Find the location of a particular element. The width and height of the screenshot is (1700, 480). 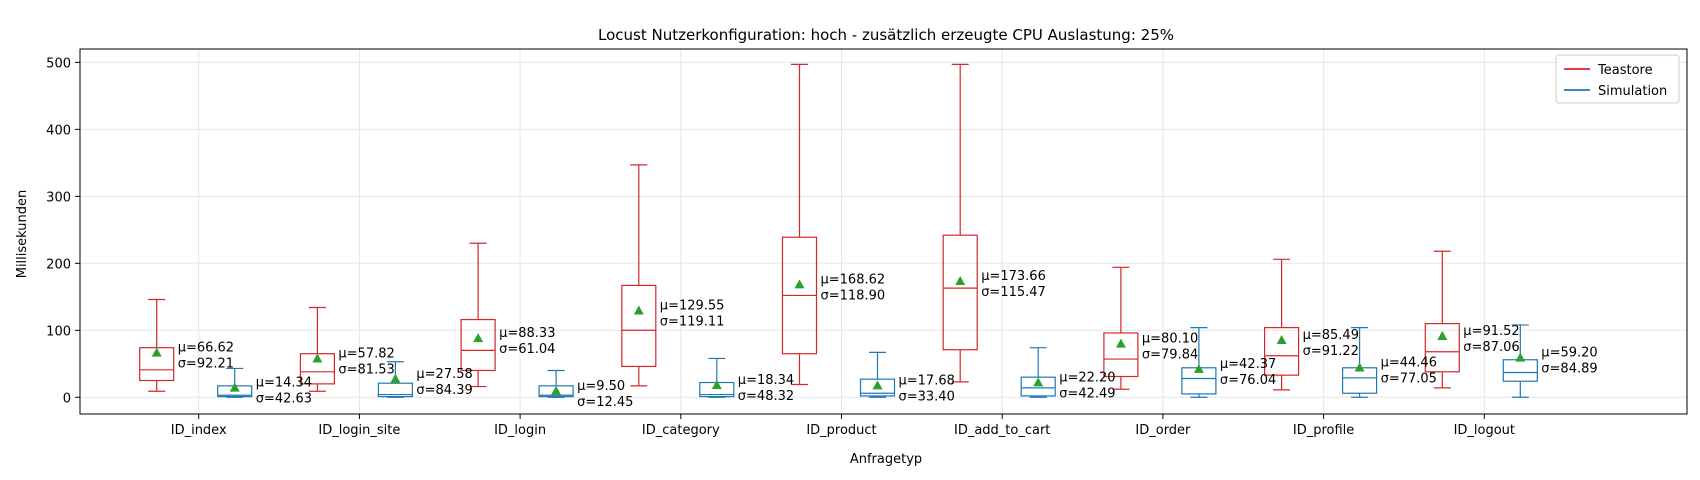

box-simulation-ID_login: μ=9.50σ=12.45 is located at coordinates (585, 389).